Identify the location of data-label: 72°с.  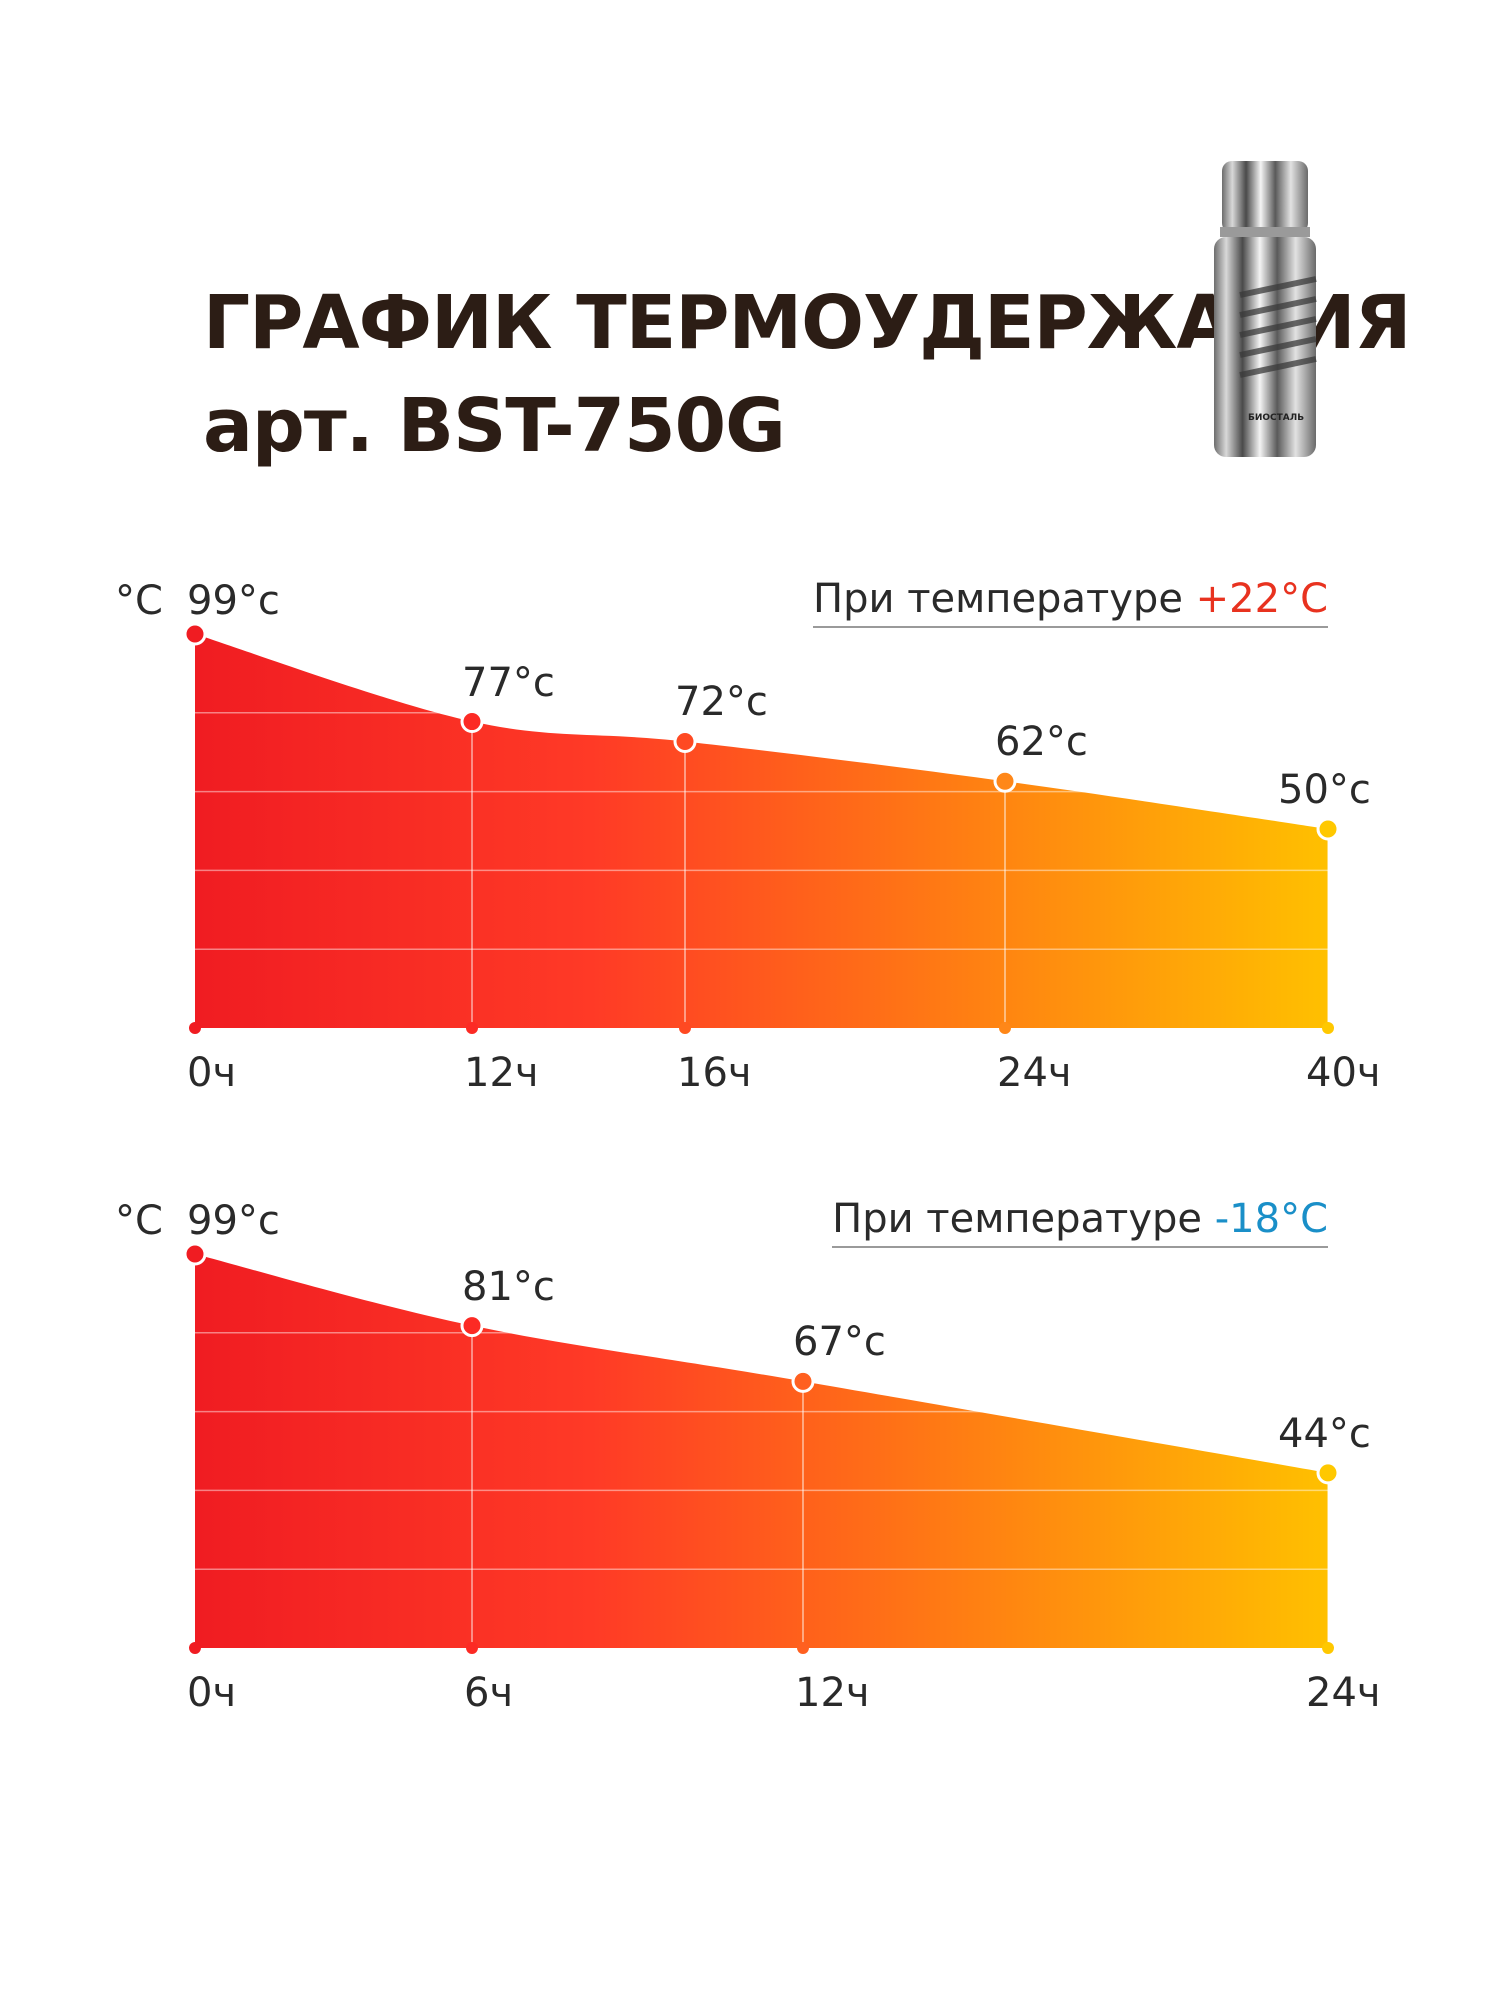
(721, 702).